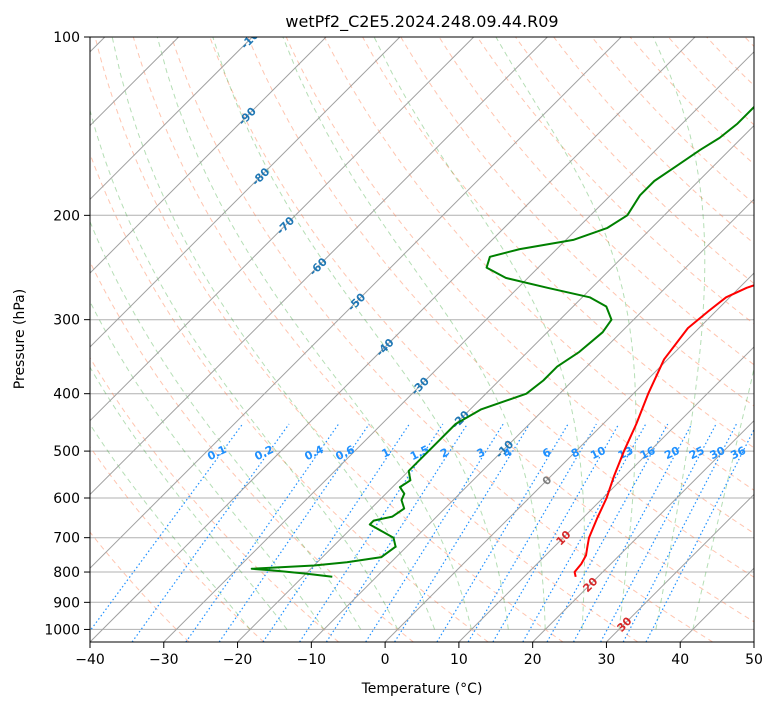 The height and width of the screenshot is (708, 775). What do you see at coordinates (672, 453) in the screenshot?
I see `mixing-ratio-label: 20` at bounding box center [672, 453].